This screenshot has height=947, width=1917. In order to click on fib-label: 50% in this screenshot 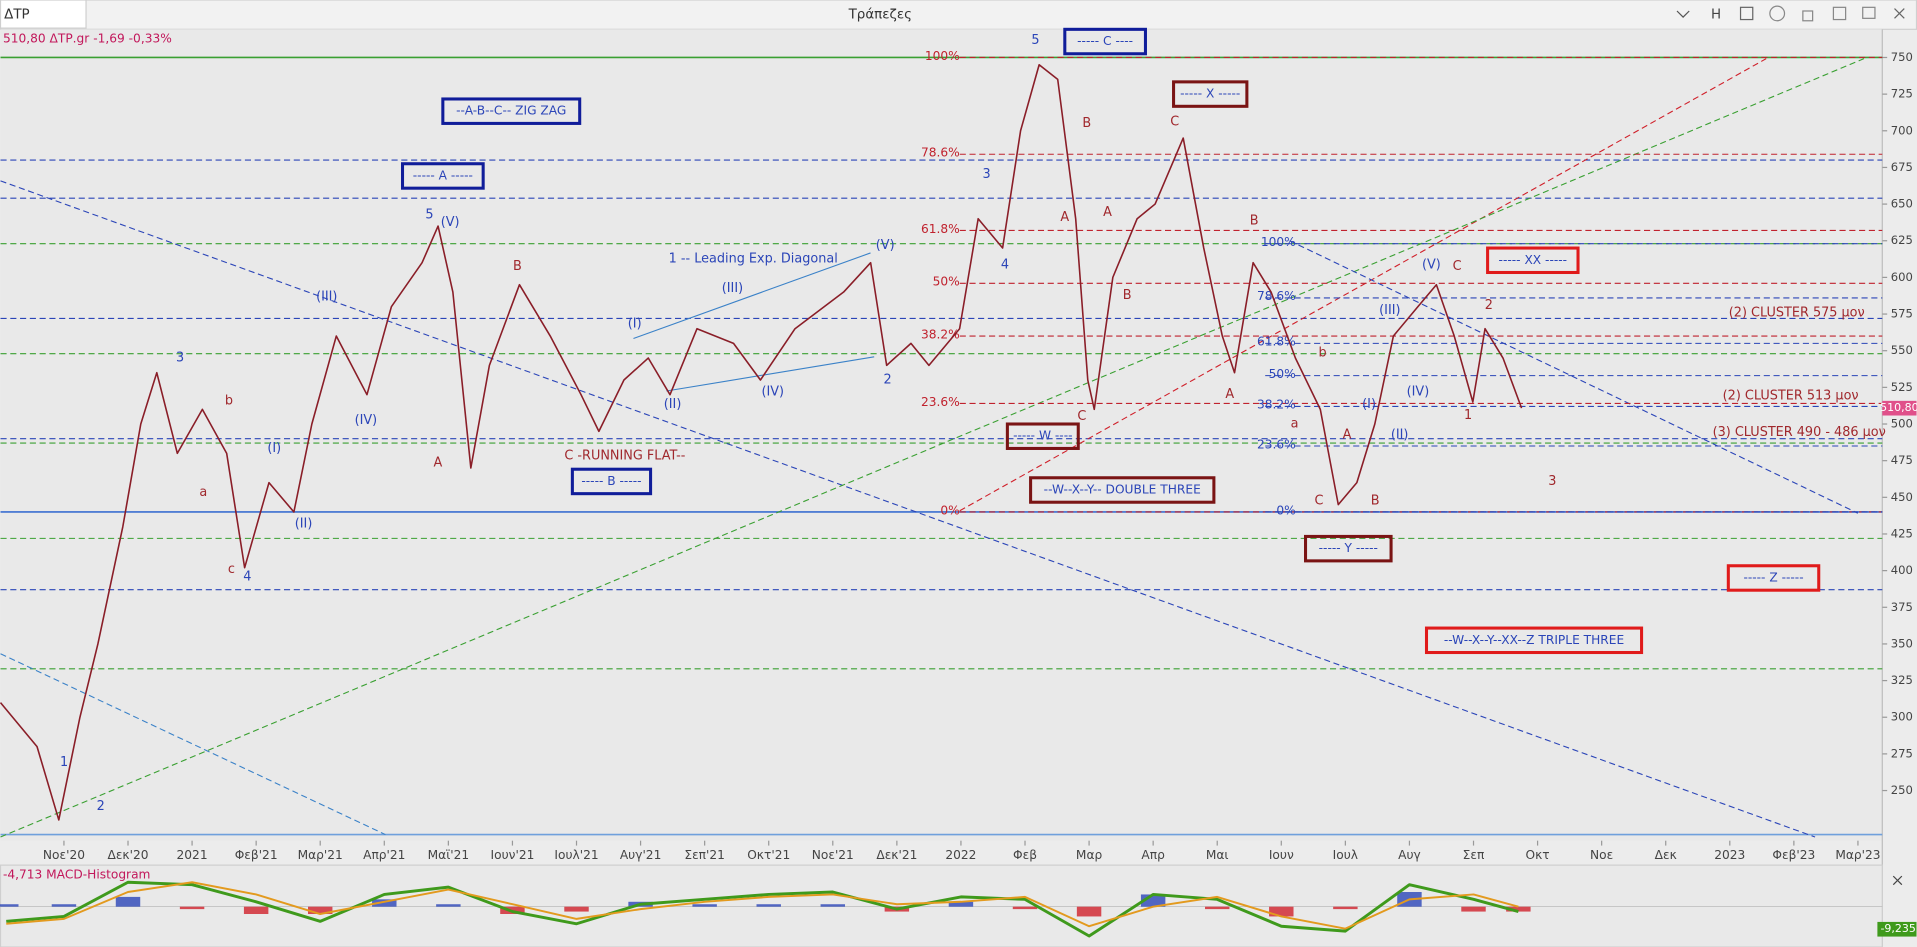, I will do `click(946, 282)`.